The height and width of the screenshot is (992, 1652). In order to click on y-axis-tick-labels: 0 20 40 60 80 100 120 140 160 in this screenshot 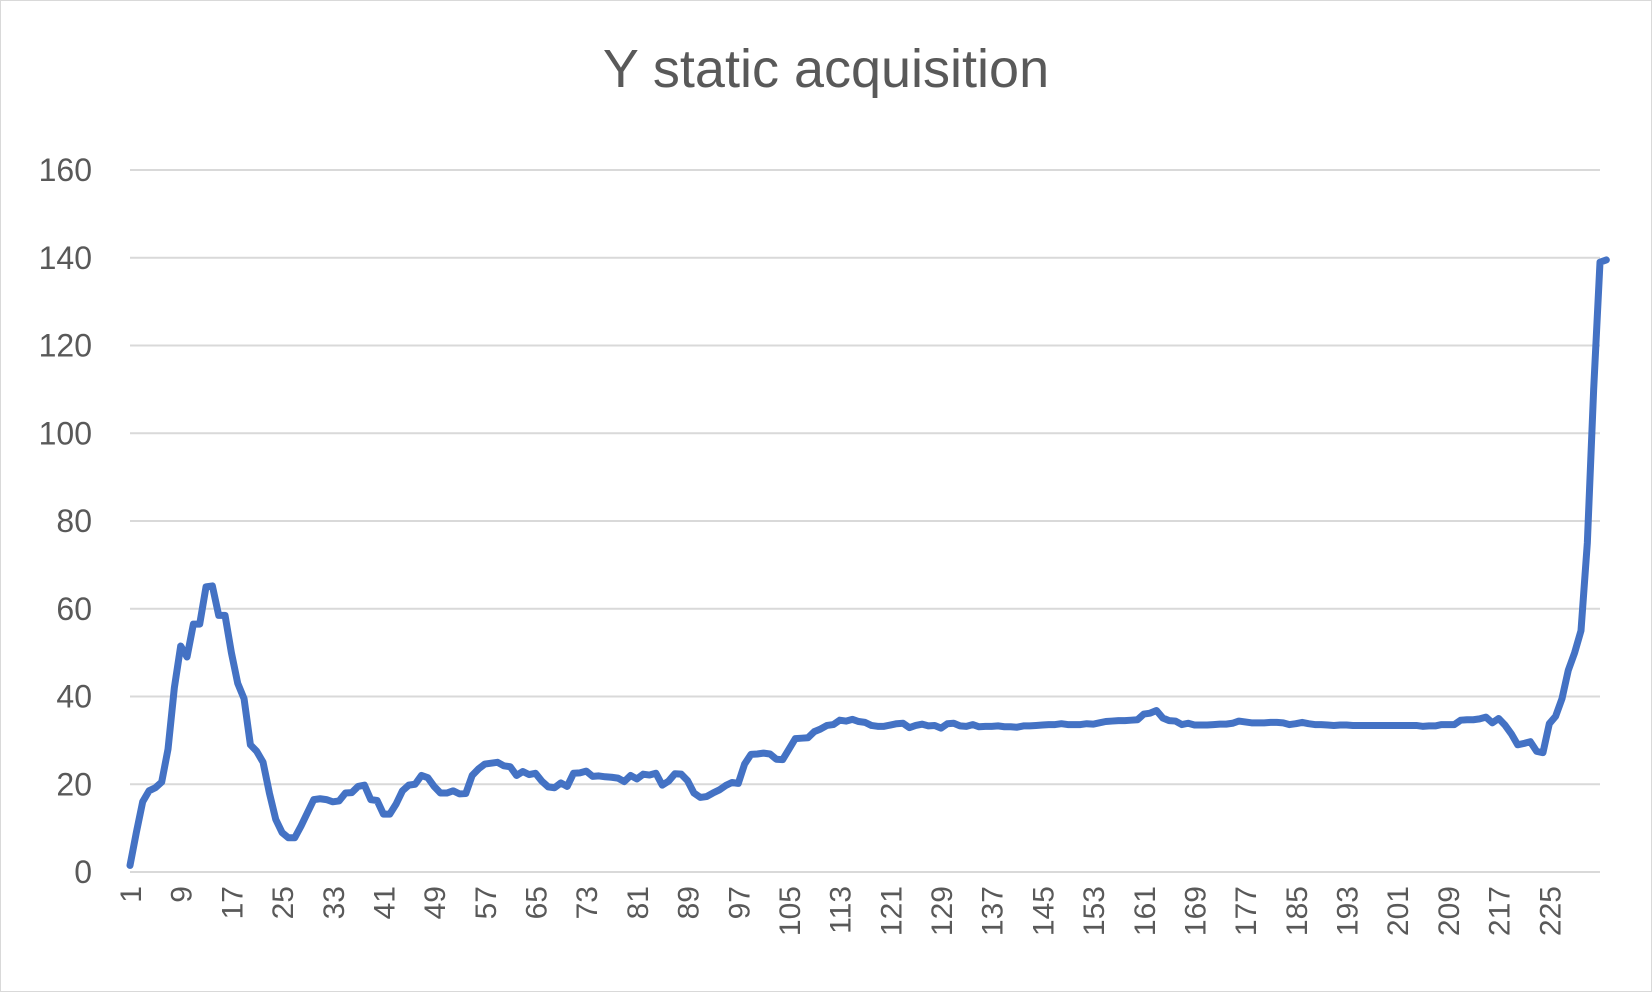, I will do `click(65, 521)`.